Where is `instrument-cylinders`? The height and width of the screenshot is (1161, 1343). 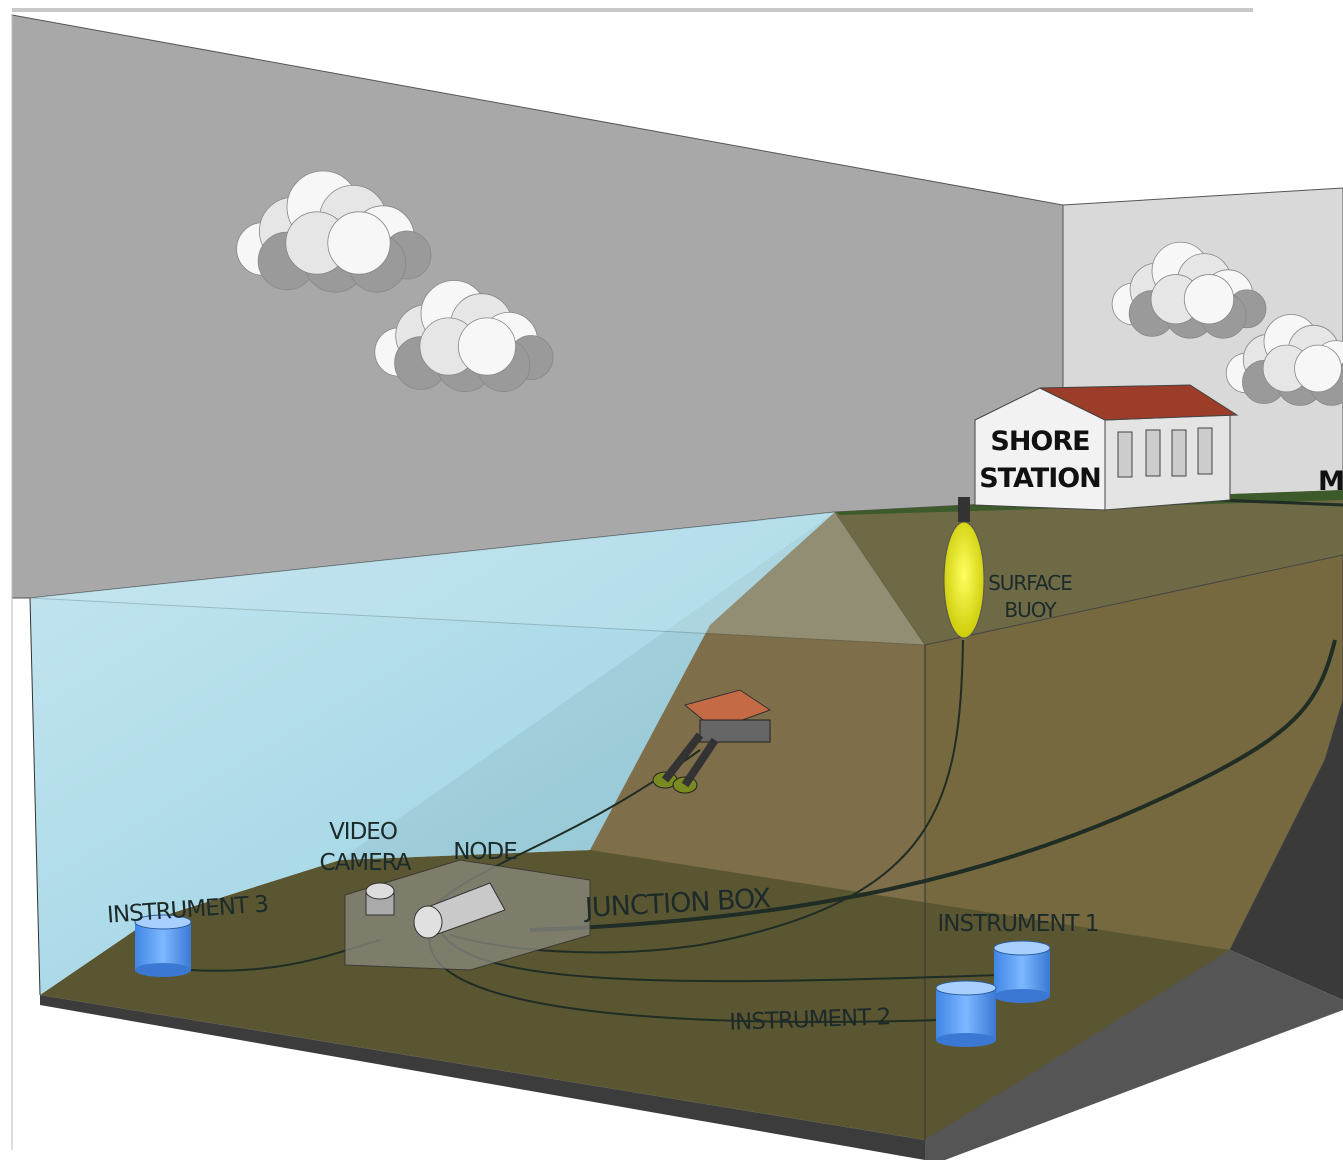 instrument-cylinders is located at coordinates (592, 980).